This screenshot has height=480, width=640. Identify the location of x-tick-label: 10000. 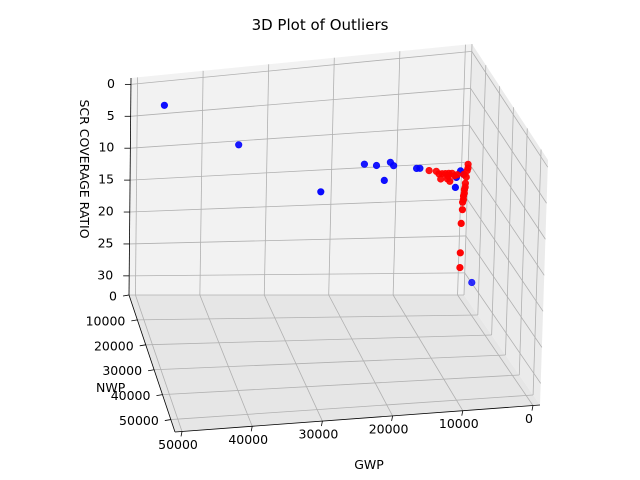
(459, 423).